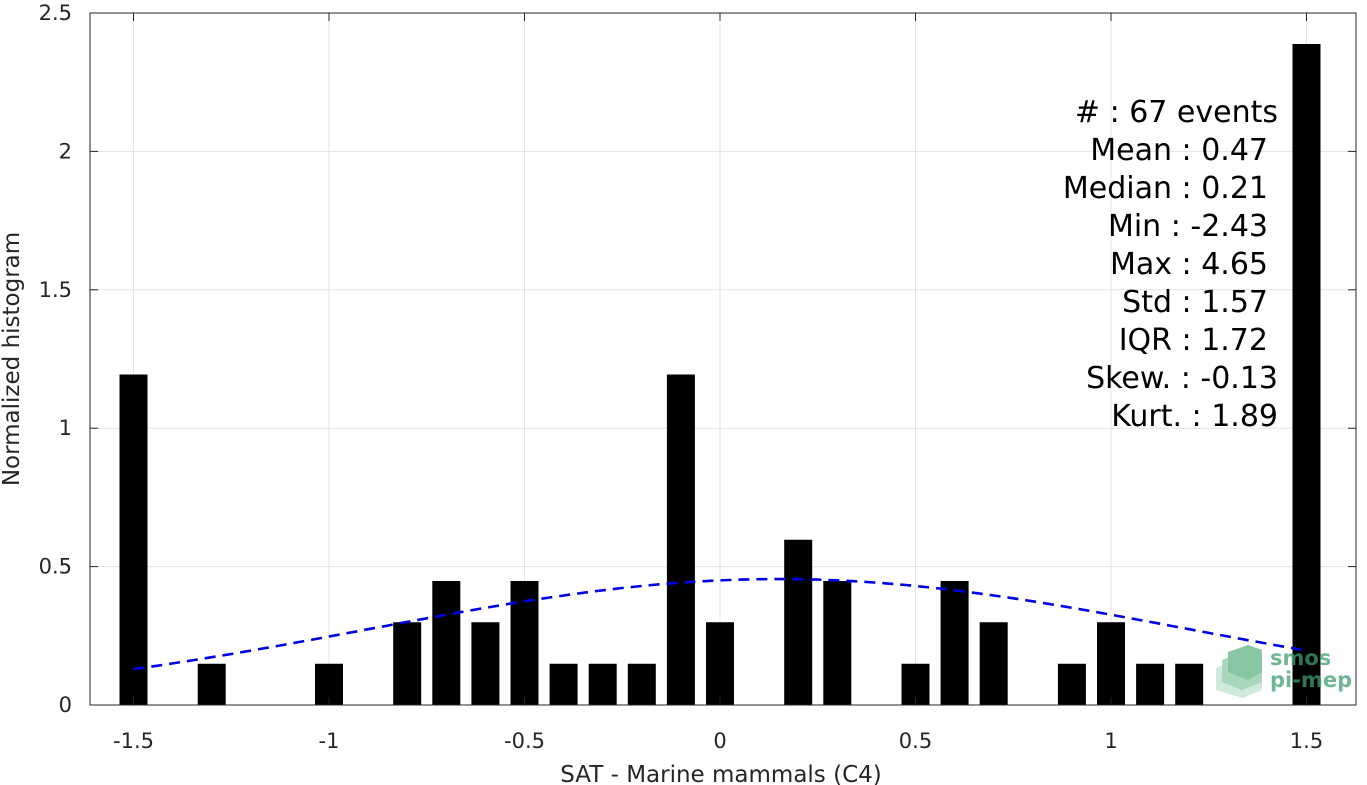 The image size is (1367, 785). Describe the element at coordinates (55, 13) in the screenshot. I see `y-tick-label-5: 2.5` at that location.